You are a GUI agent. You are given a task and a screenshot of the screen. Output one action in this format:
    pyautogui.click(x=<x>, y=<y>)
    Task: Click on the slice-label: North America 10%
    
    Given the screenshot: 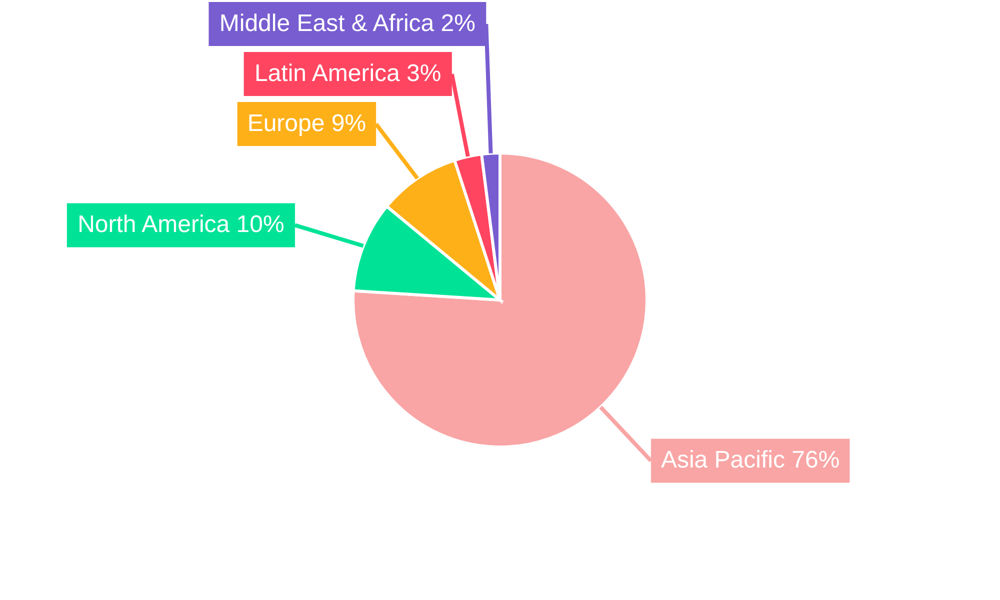 What is the action you would take?
    pyautogui.click(x=181, y=224)
    